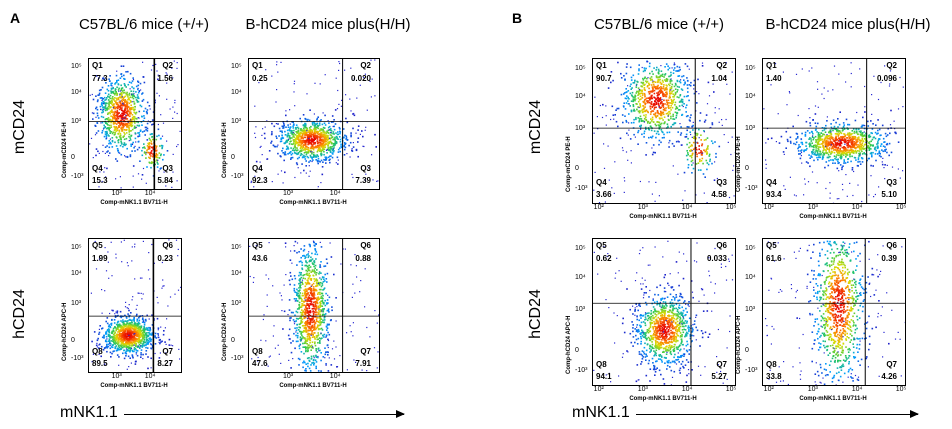  I want to click on quadrant-name-q5: Q5, so click(257, 245).